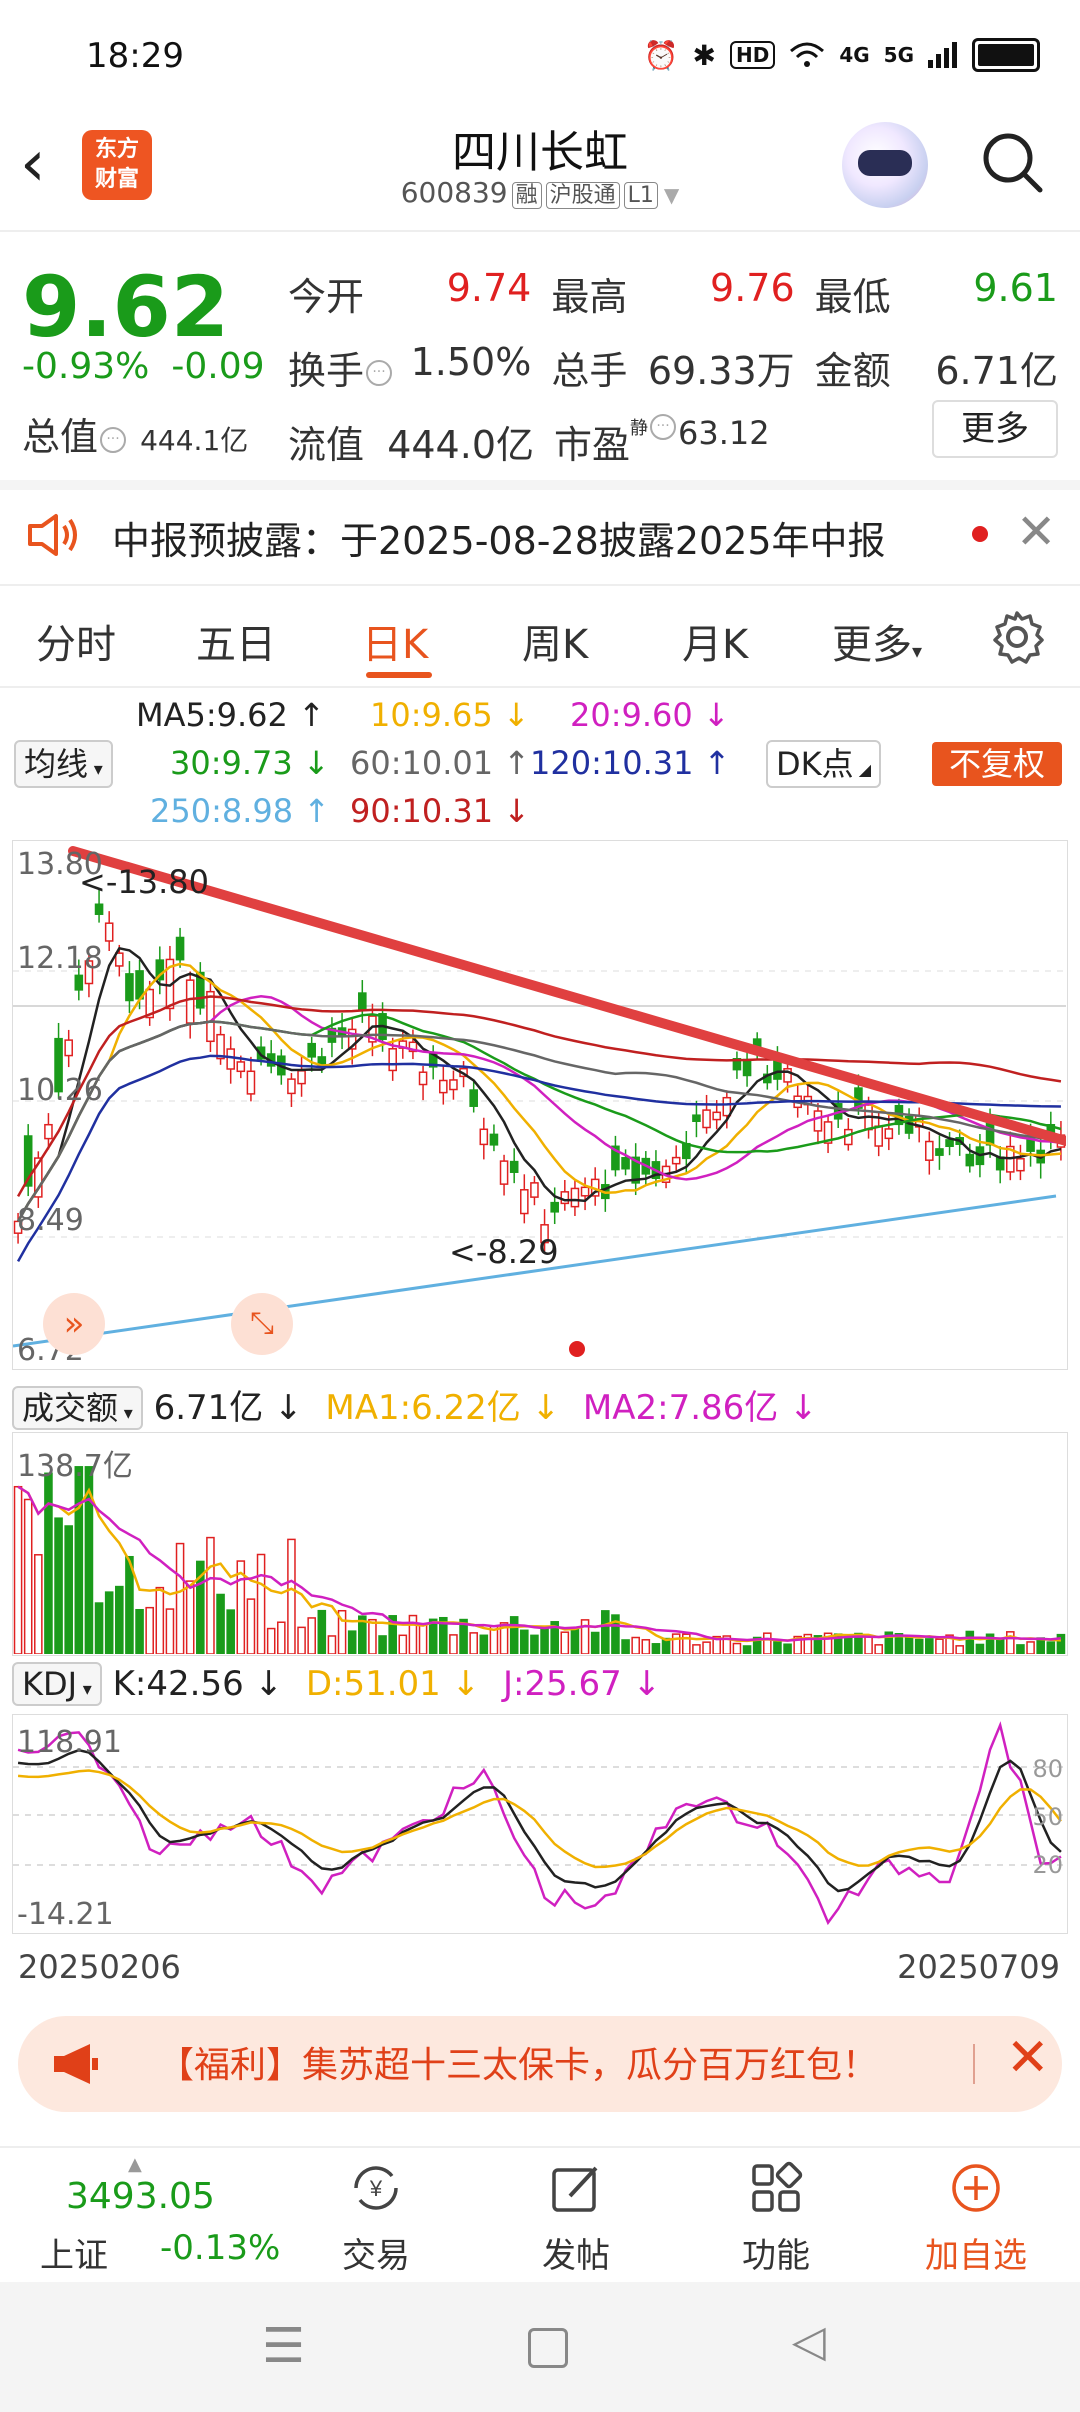  Describe the element at coordinates (824, 764) in the screenshot. I see `dk-point-button: DK点 ◢` at that location.